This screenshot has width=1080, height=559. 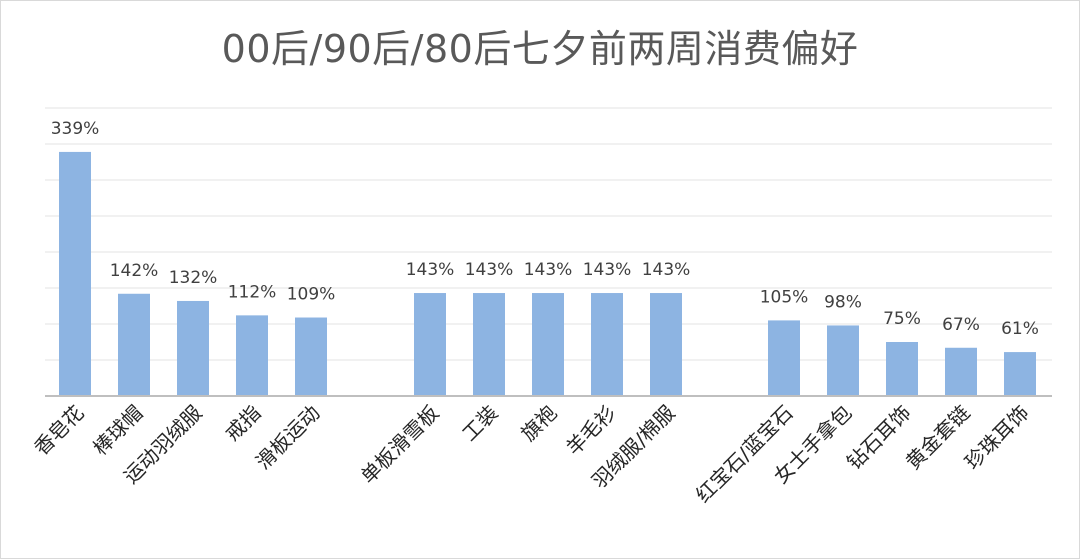 What do you see at coordinates (744, 454) in the screenshot?
I see `category-label: 红宝石/蓝宝石` at bounding box center [744, 454].